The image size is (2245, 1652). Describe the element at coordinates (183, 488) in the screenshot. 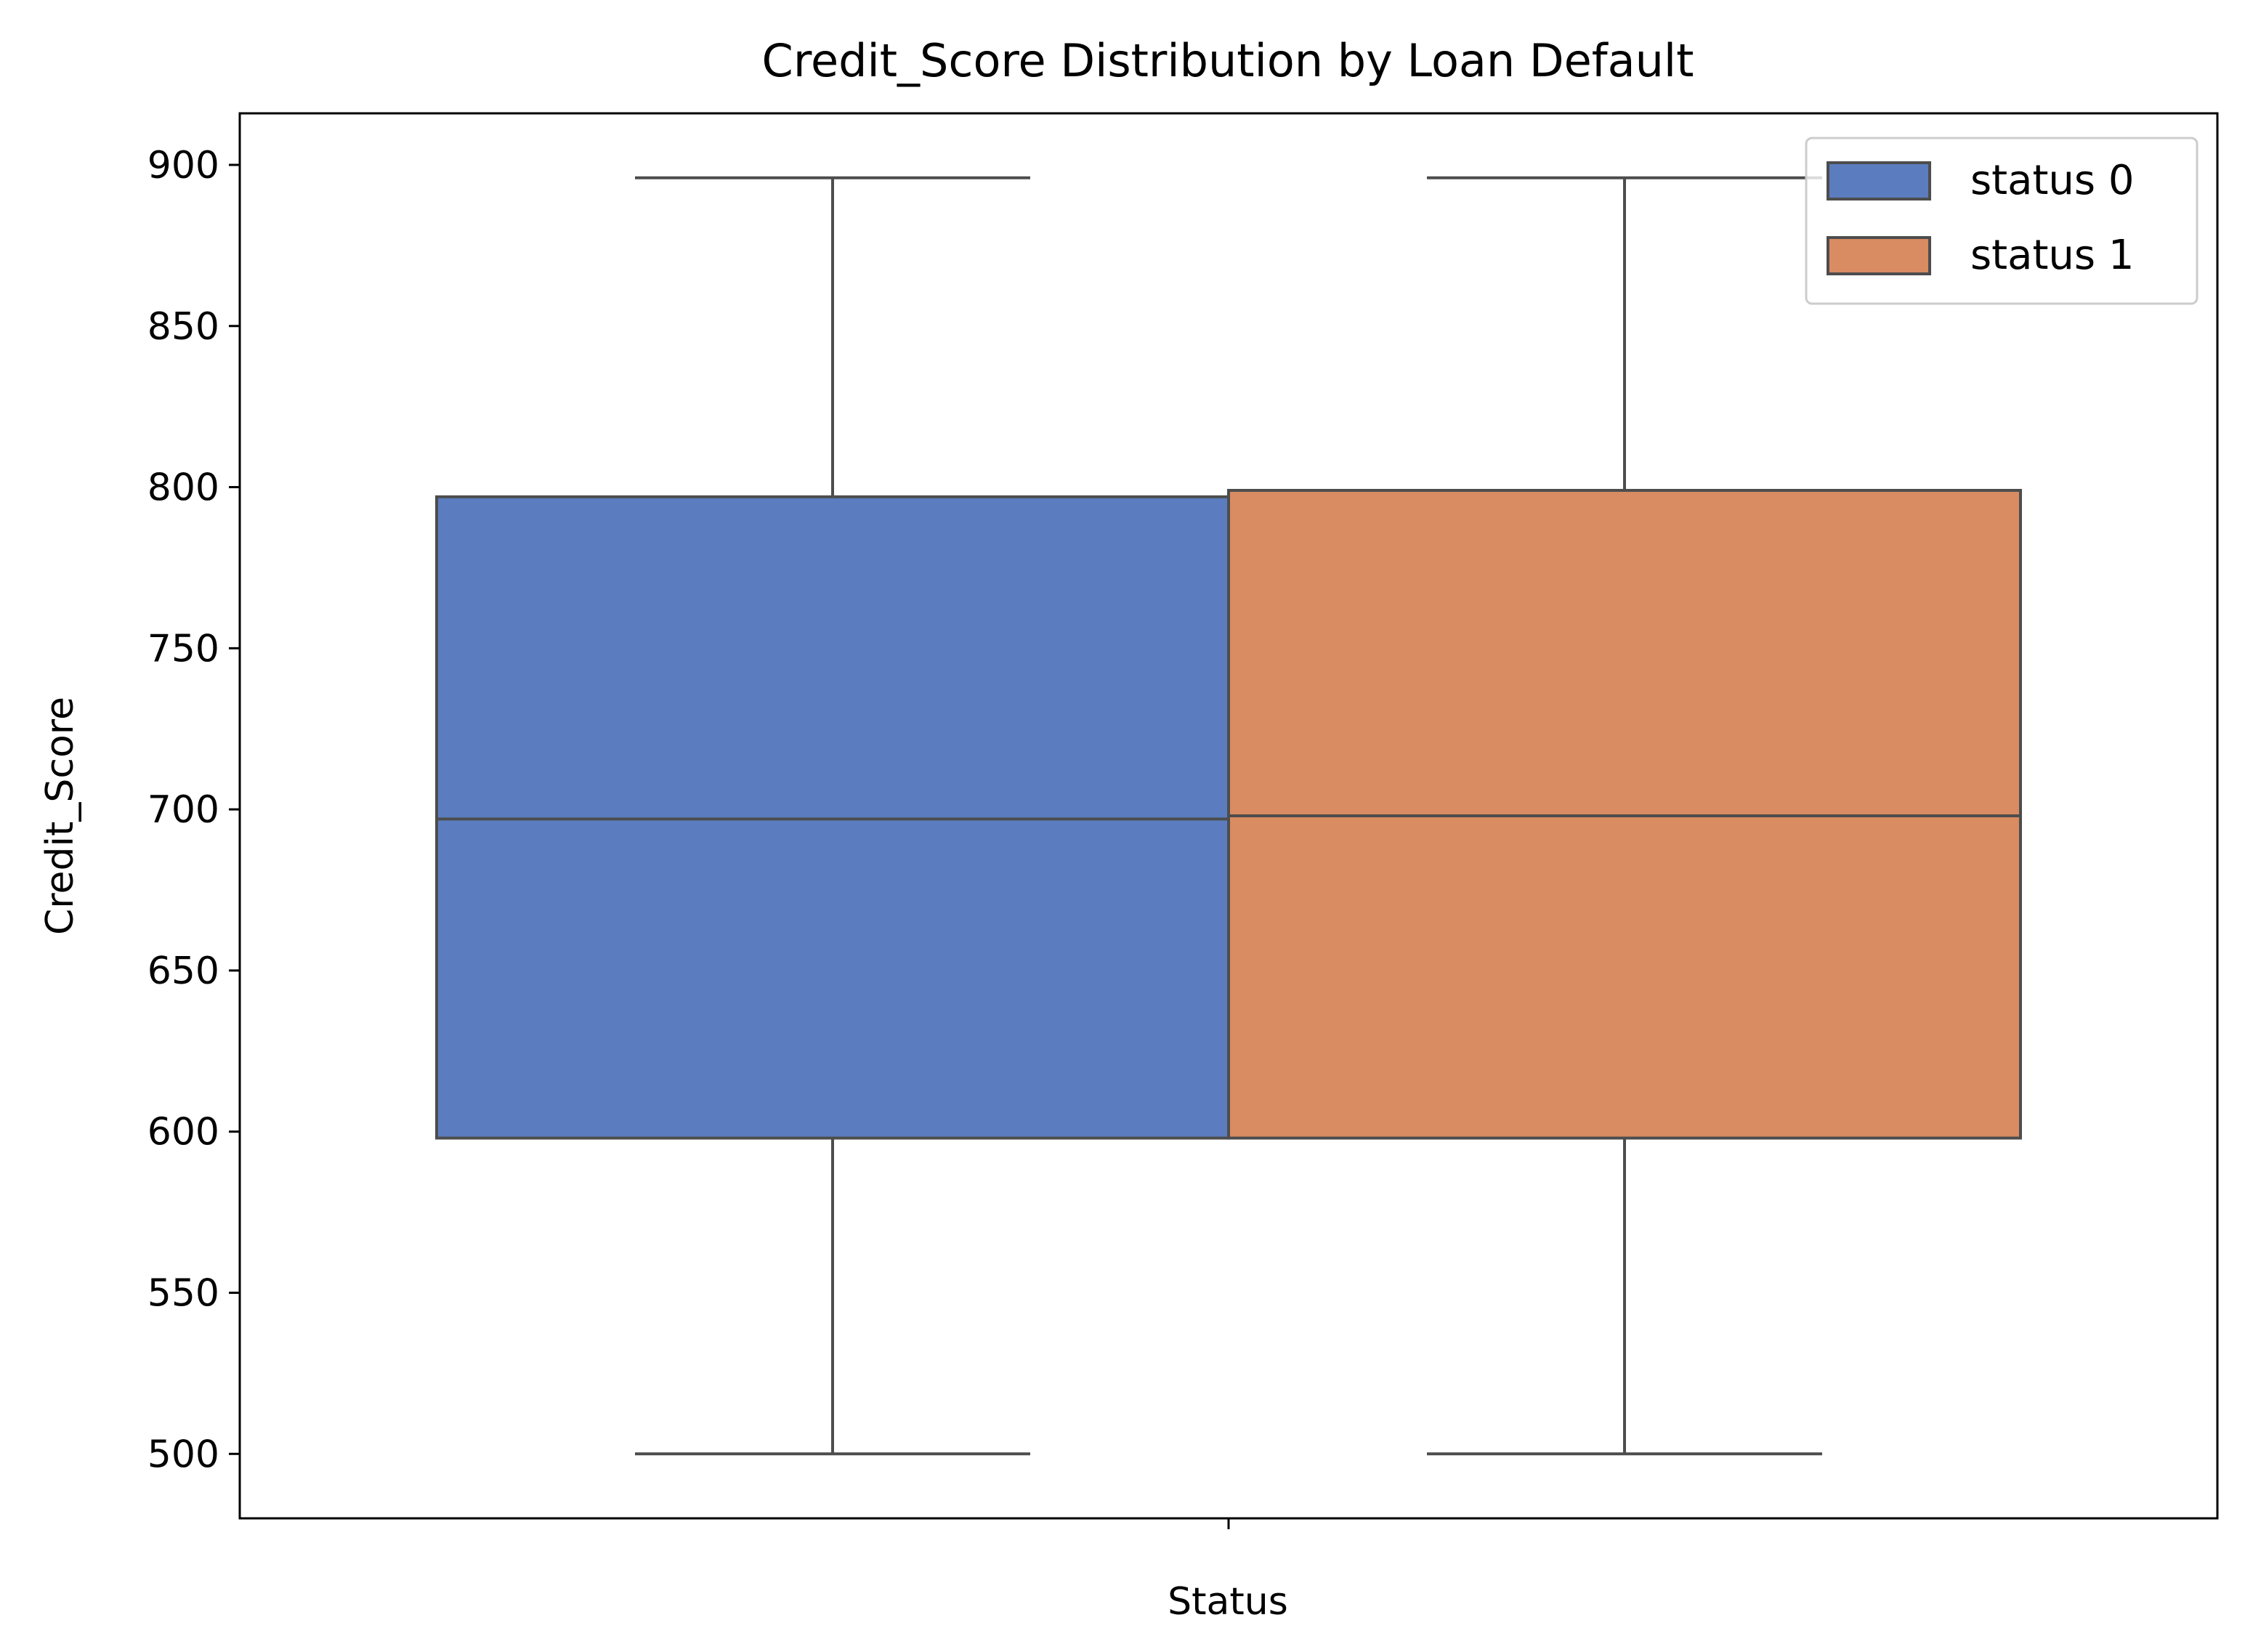

I see `y-tick-label: 800` at that location.